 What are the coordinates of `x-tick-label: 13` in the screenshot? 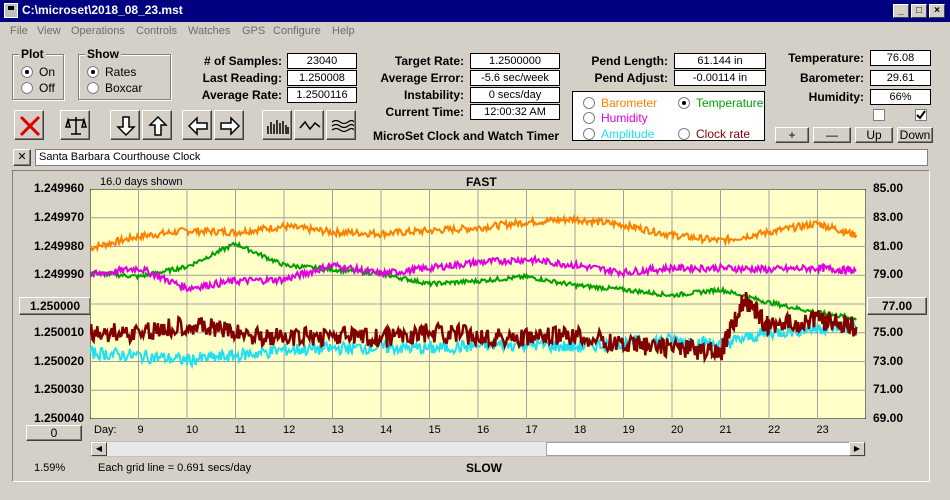 It's located at (337, 430).